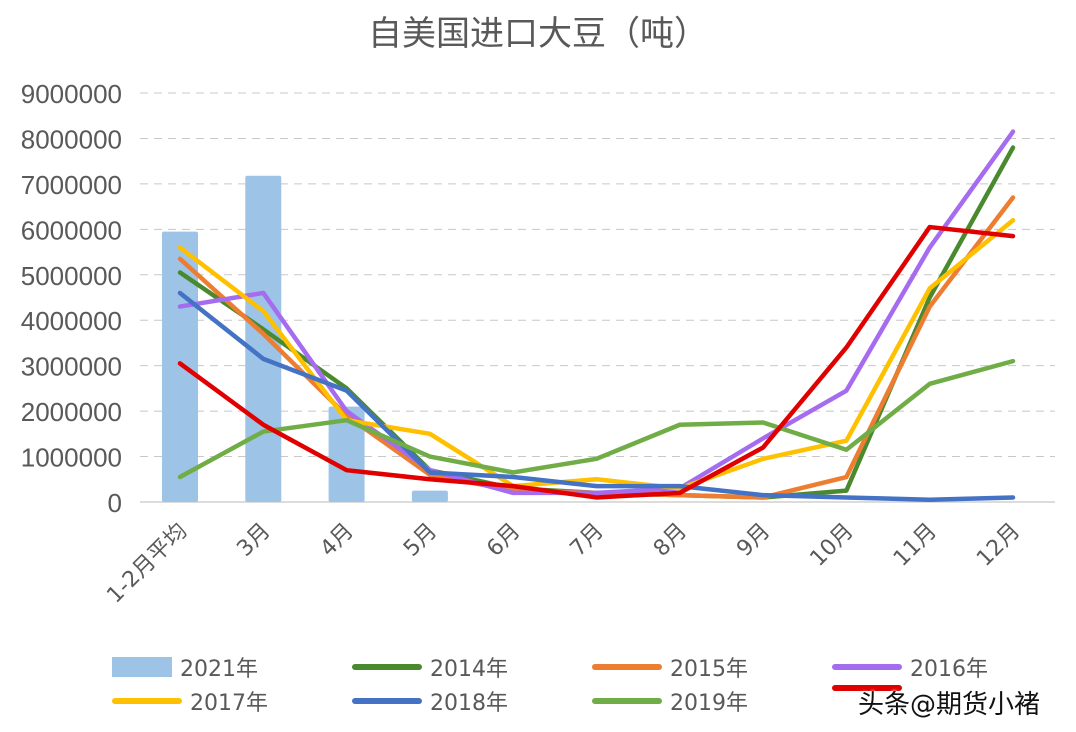  Describe the element at coordinates (503, 540) in the screenshot. I see `x-tick-label: 6月` at that location.